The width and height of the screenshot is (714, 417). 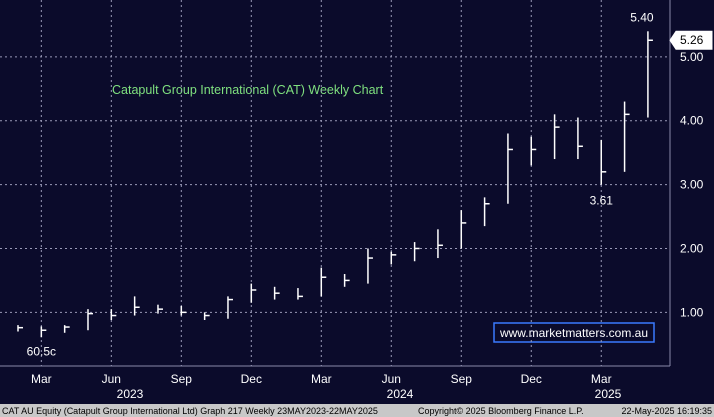 I want to click on annotation: 5.40, so click(x=642, y=17).